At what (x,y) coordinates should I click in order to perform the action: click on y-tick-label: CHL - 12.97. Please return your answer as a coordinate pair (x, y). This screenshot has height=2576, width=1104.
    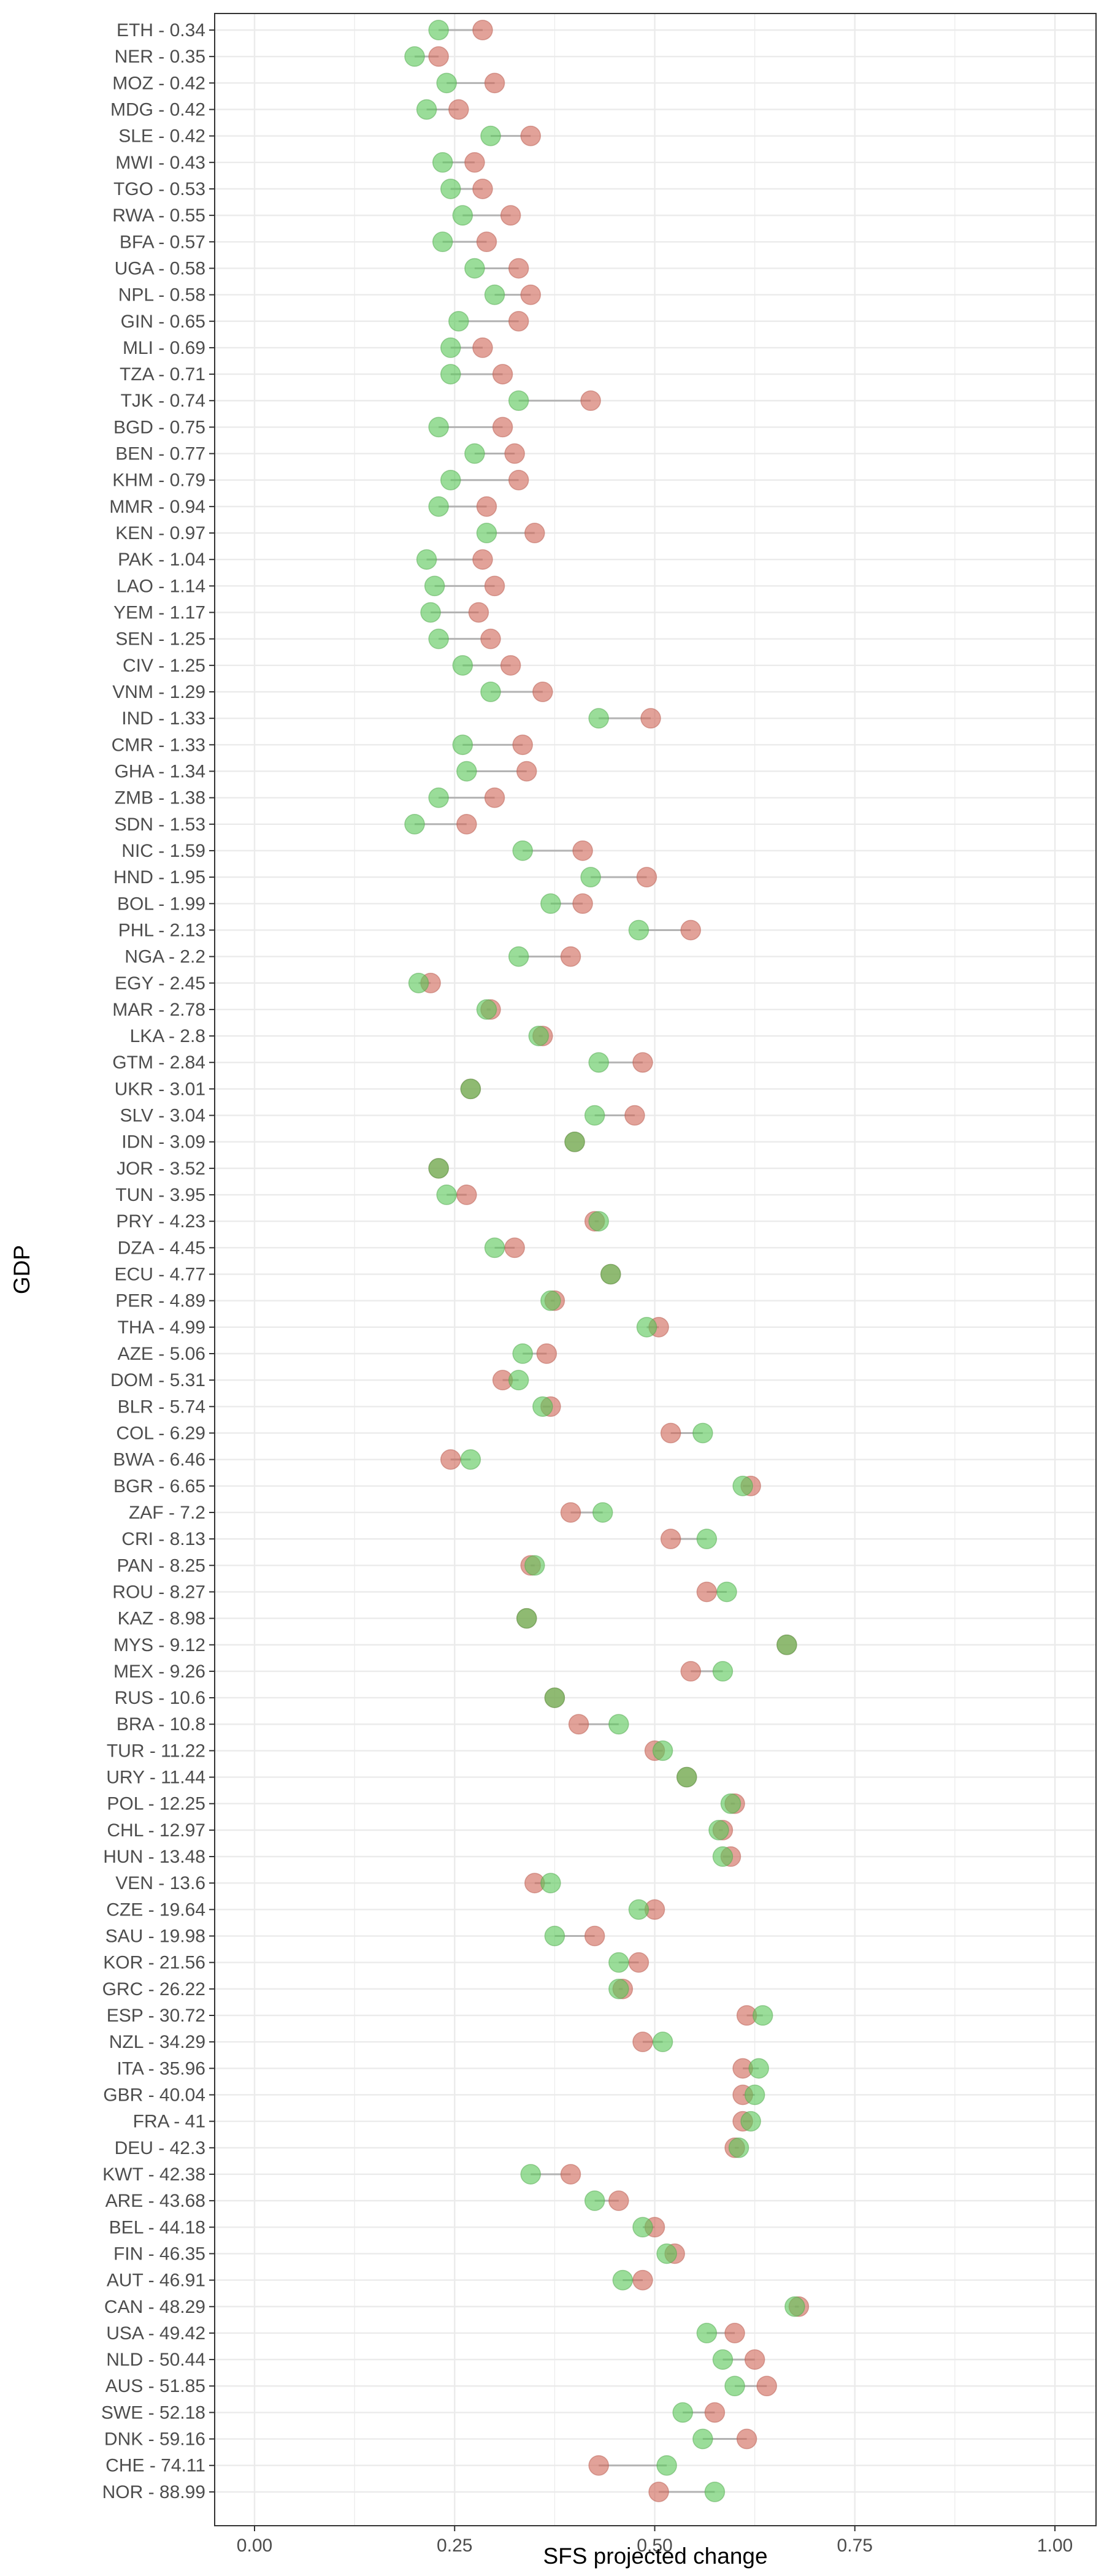
    Looking at the image, I should click on (156, 1830).